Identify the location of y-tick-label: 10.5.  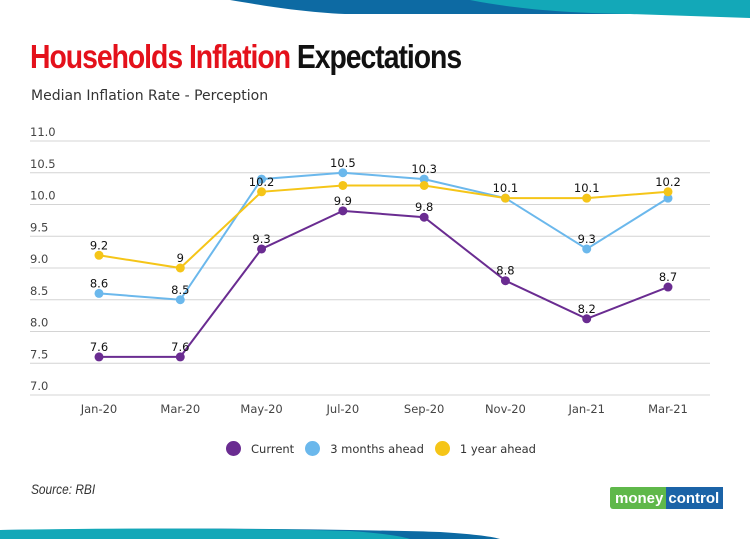
(43, 164).